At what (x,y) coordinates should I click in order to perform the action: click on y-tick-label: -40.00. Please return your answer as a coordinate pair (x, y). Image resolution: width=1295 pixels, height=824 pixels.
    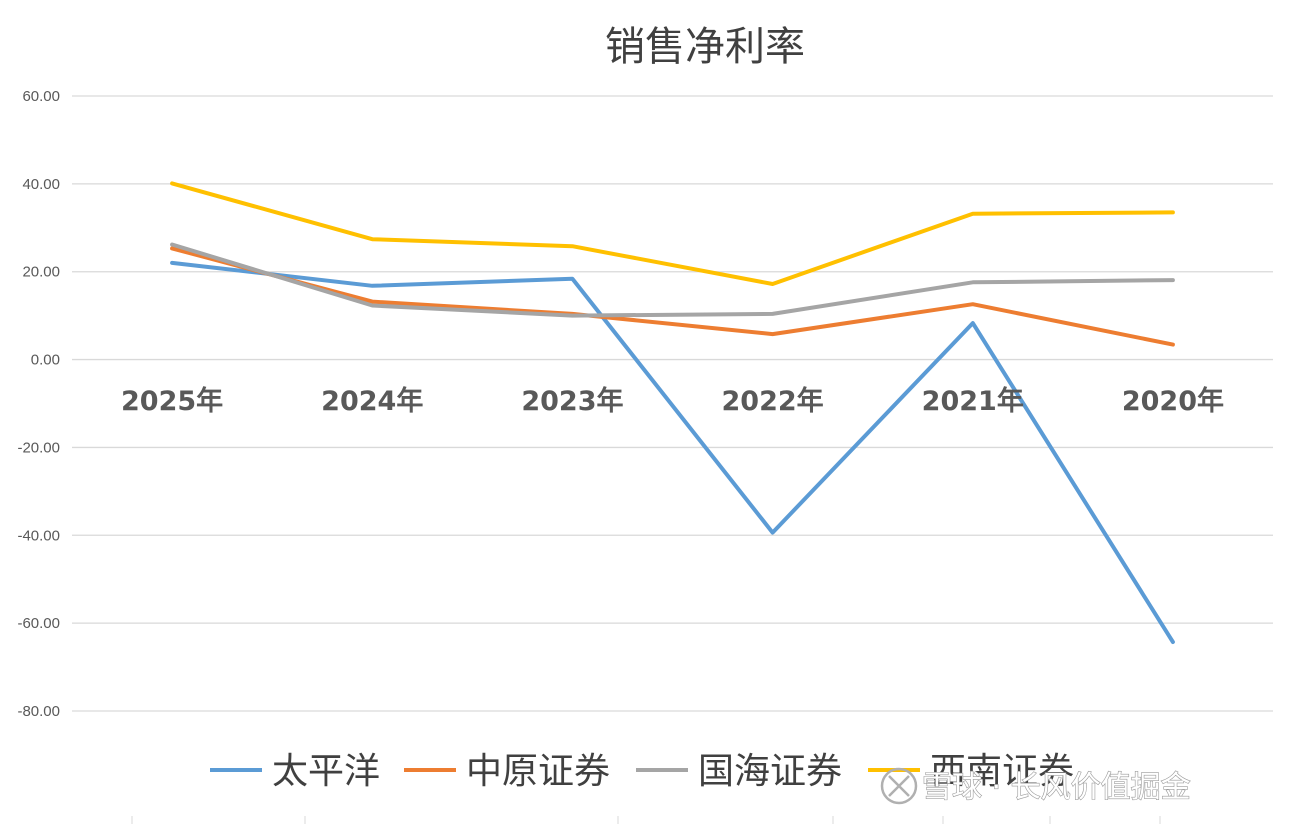
    Looking at the image, I should click on (38, 535).